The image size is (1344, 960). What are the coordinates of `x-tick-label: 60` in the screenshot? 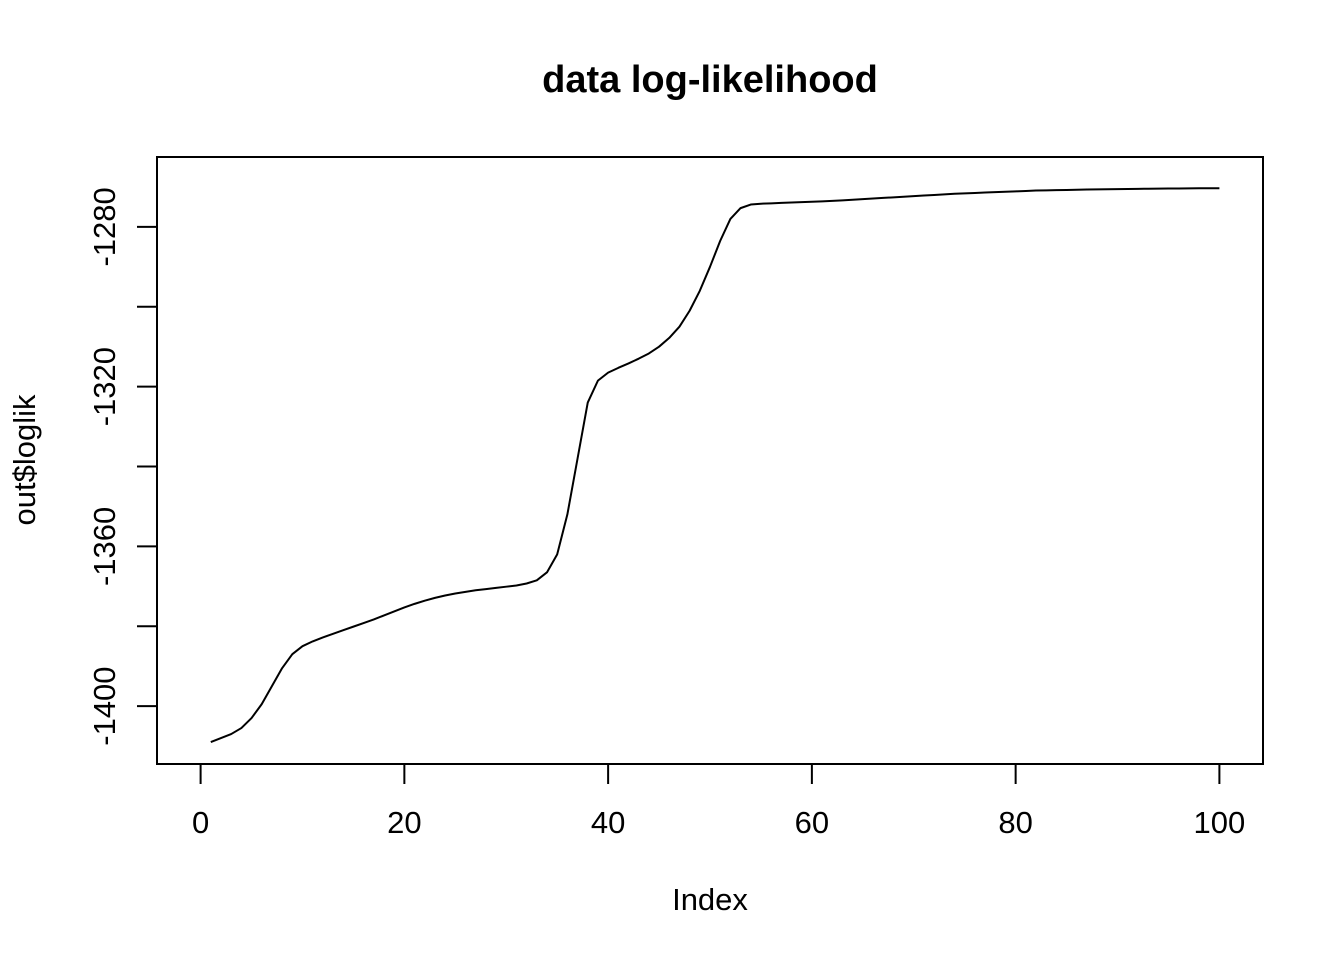 It's located at (812, 822).